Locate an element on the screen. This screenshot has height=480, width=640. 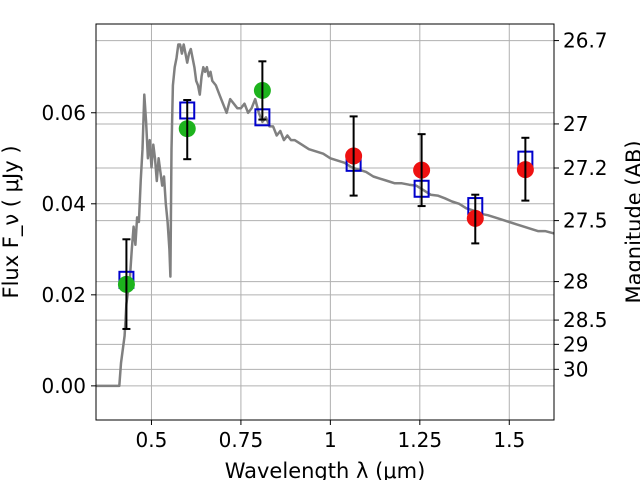
mag-tick-label: 27.2 is located at coordinates (585, 168).